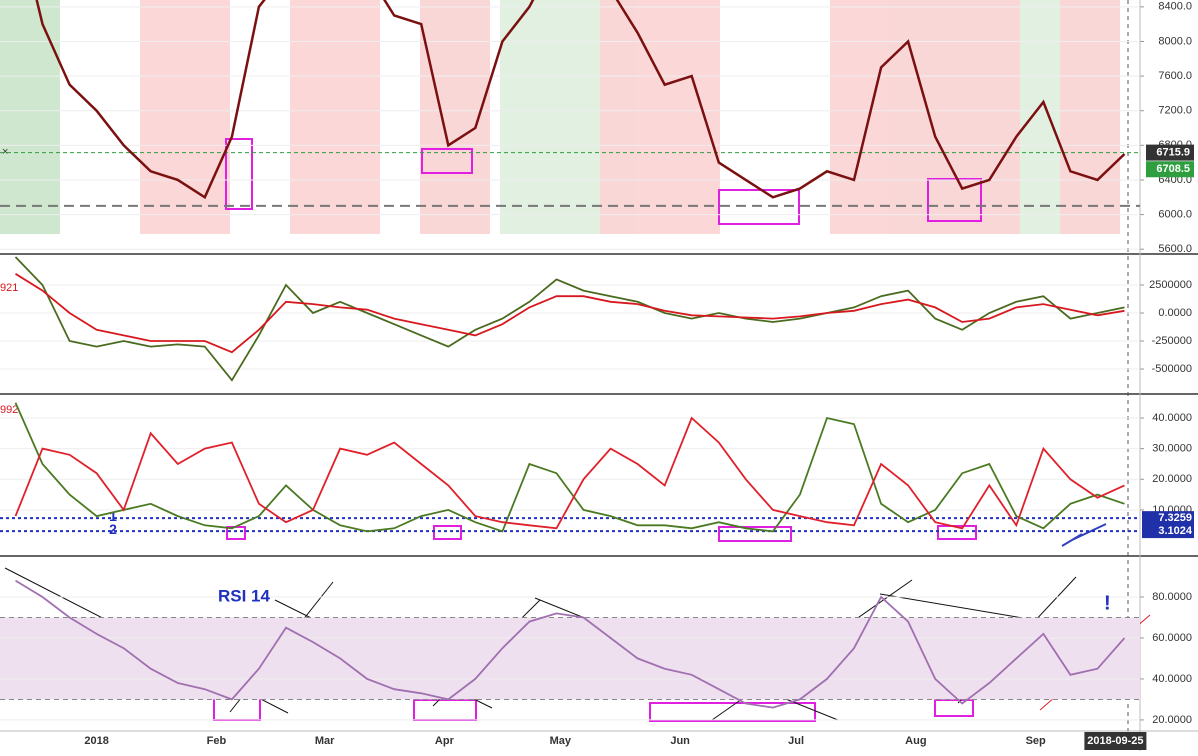 The height and width of the screenshot is (756, 1198). Describe the element at coordinates (561, 741) in the screenshot. I see `x-tick-label: May` at that location.